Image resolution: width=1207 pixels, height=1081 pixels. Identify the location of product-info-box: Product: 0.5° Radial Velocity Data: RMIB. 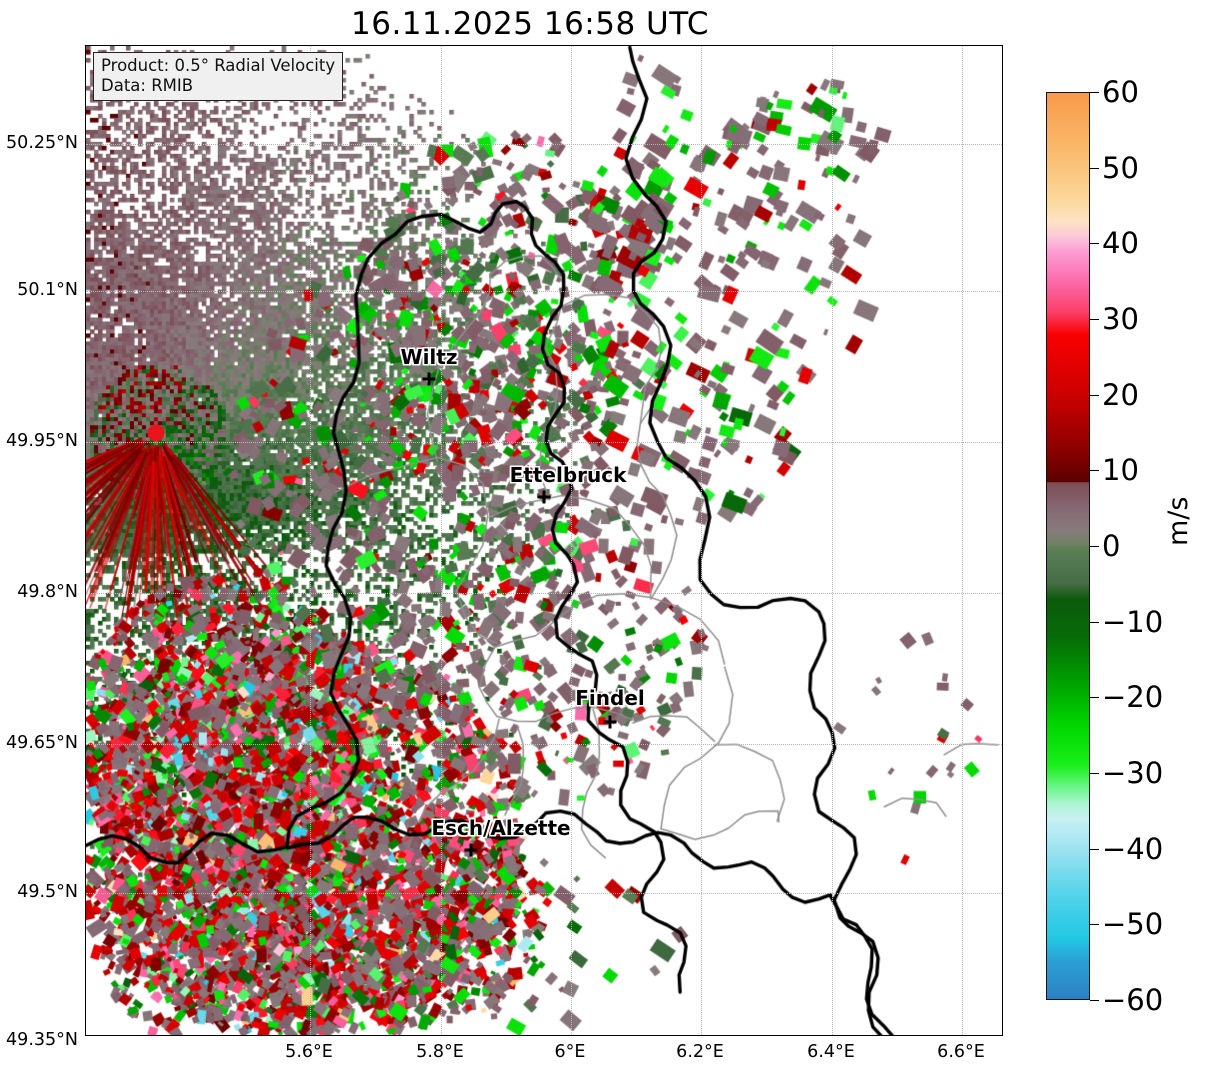
(218, 77).